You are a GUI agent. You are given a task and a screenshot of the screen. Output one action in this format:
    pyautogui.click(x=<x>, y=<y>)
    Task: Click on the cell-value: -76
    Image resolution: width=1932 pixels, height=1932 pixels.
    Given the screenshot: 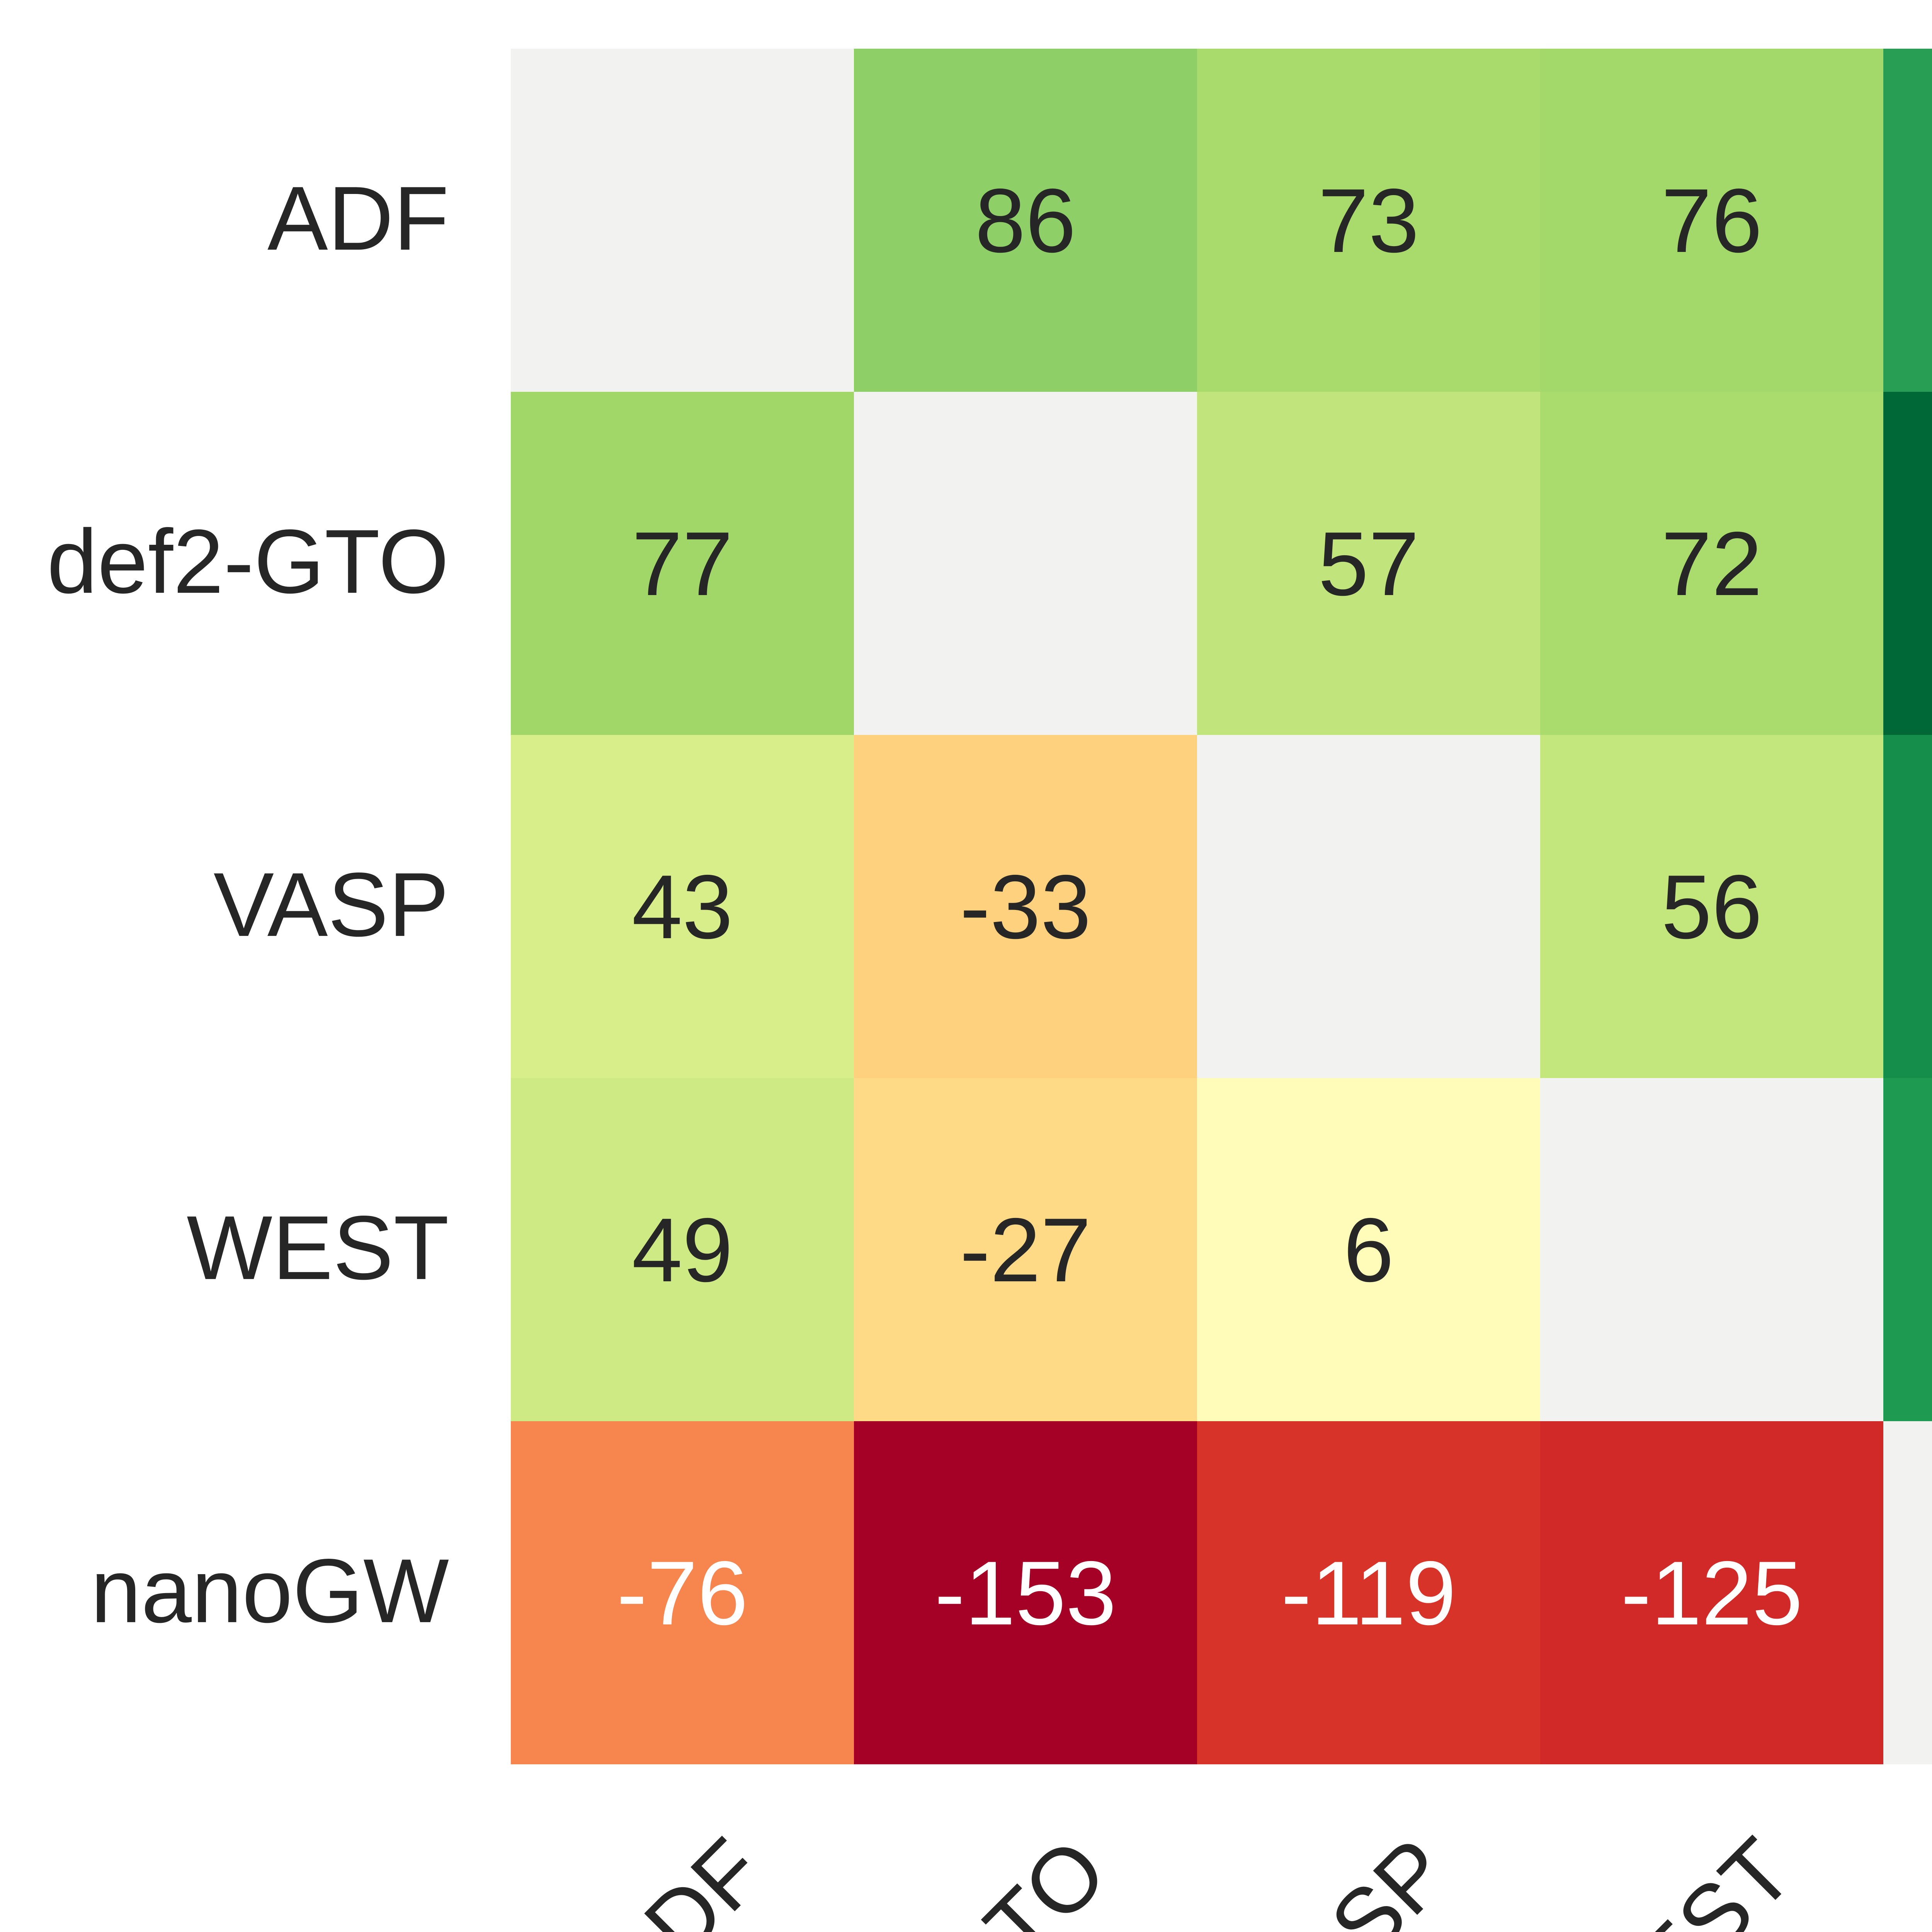 What is the action you would take?
    pyautogui.click(x=682, y=1593)
    